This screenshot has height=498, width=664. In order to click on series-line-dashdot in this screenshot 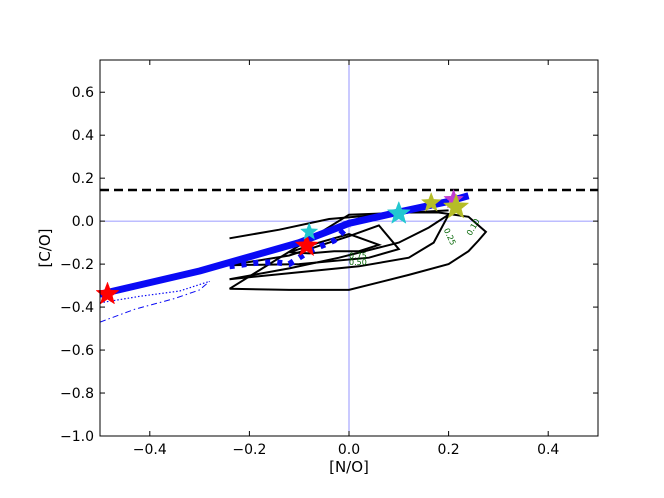, I will do `click(155, 301)`.